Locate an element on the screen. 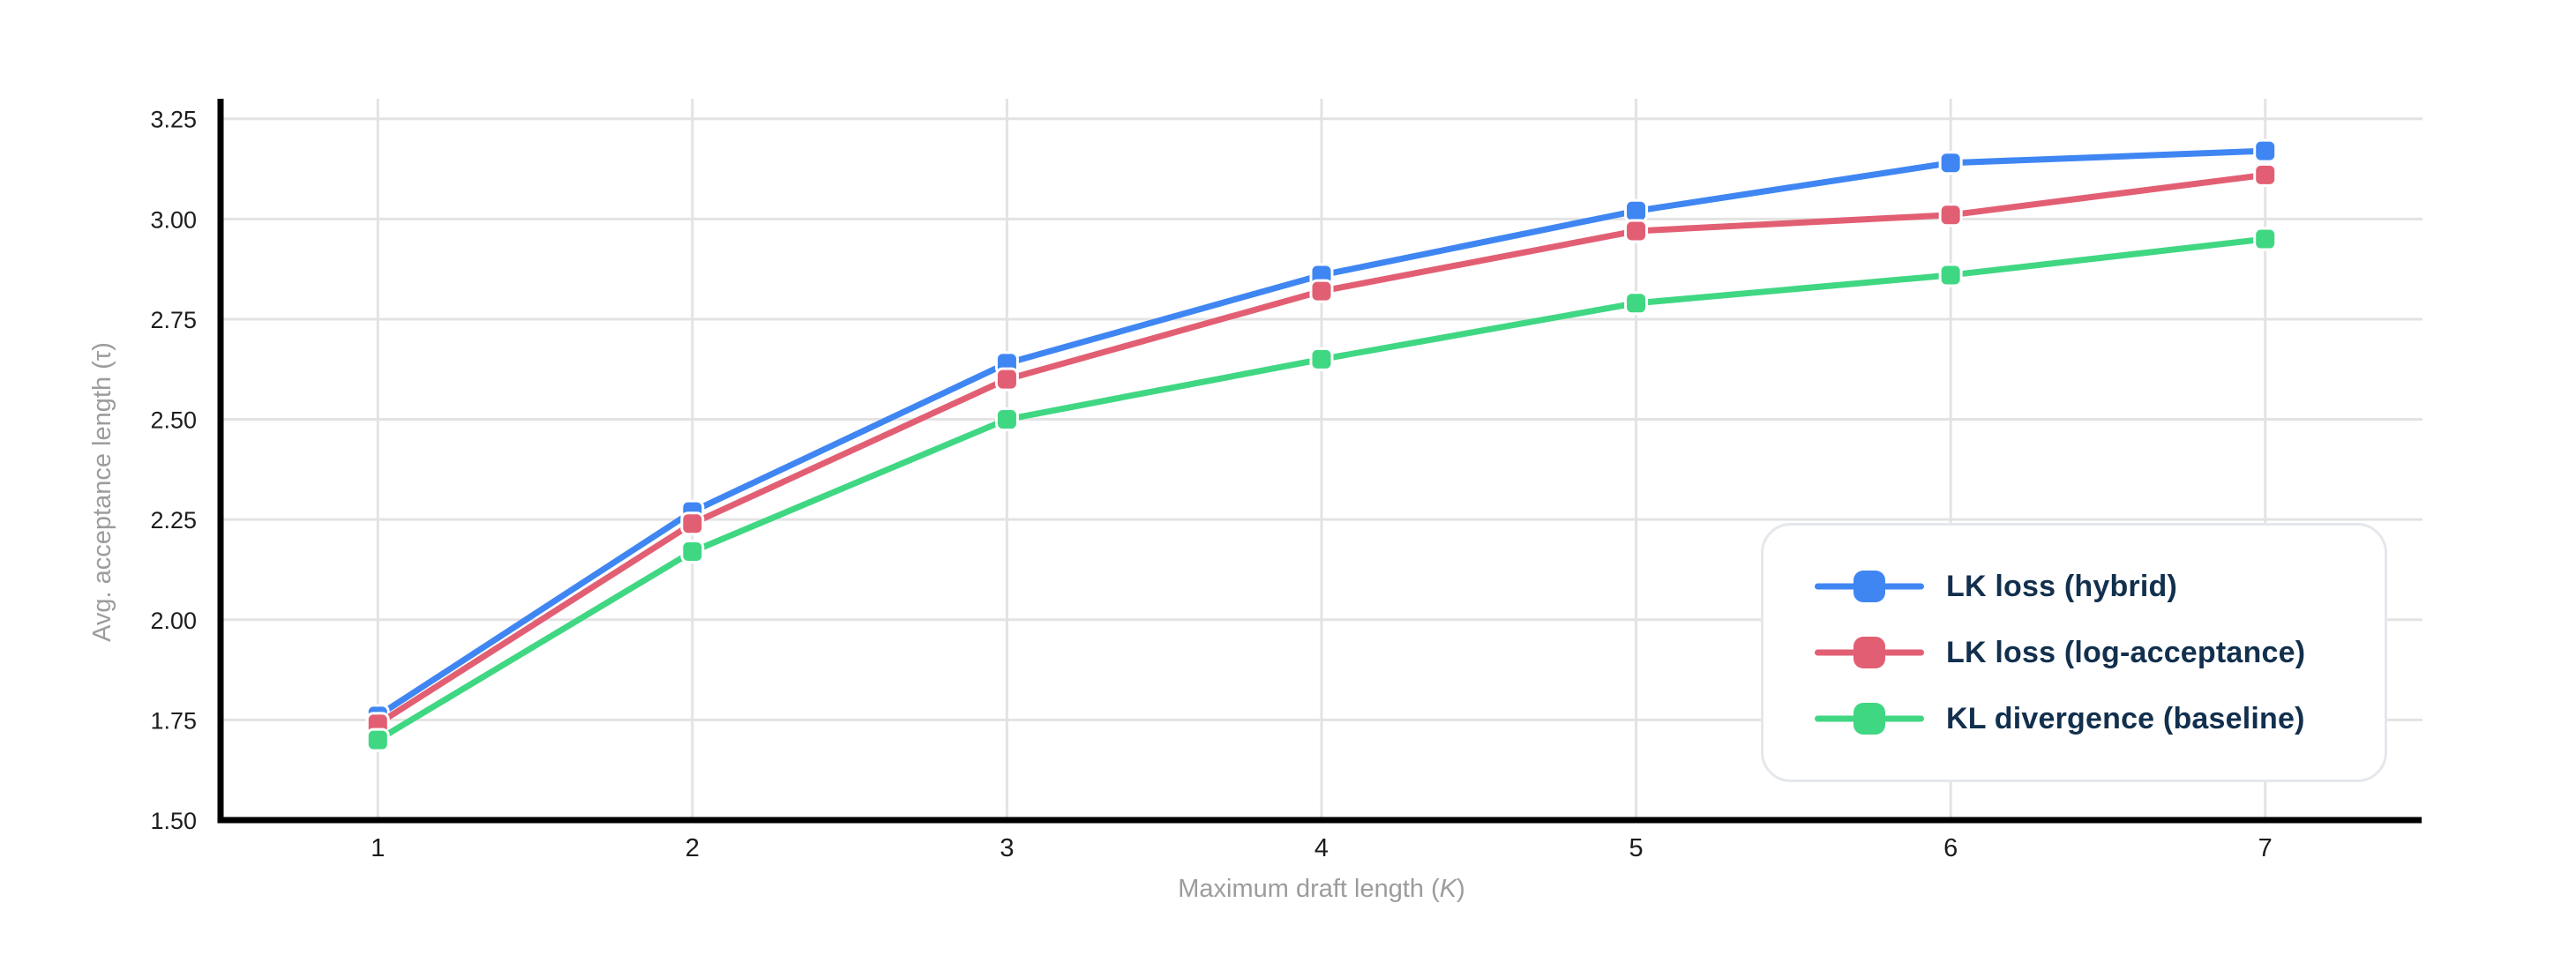 The height and width of the screenshot is (970, 2576). legend-label: LK loss (log-acceptance) is located at coordinates (2126, 652).